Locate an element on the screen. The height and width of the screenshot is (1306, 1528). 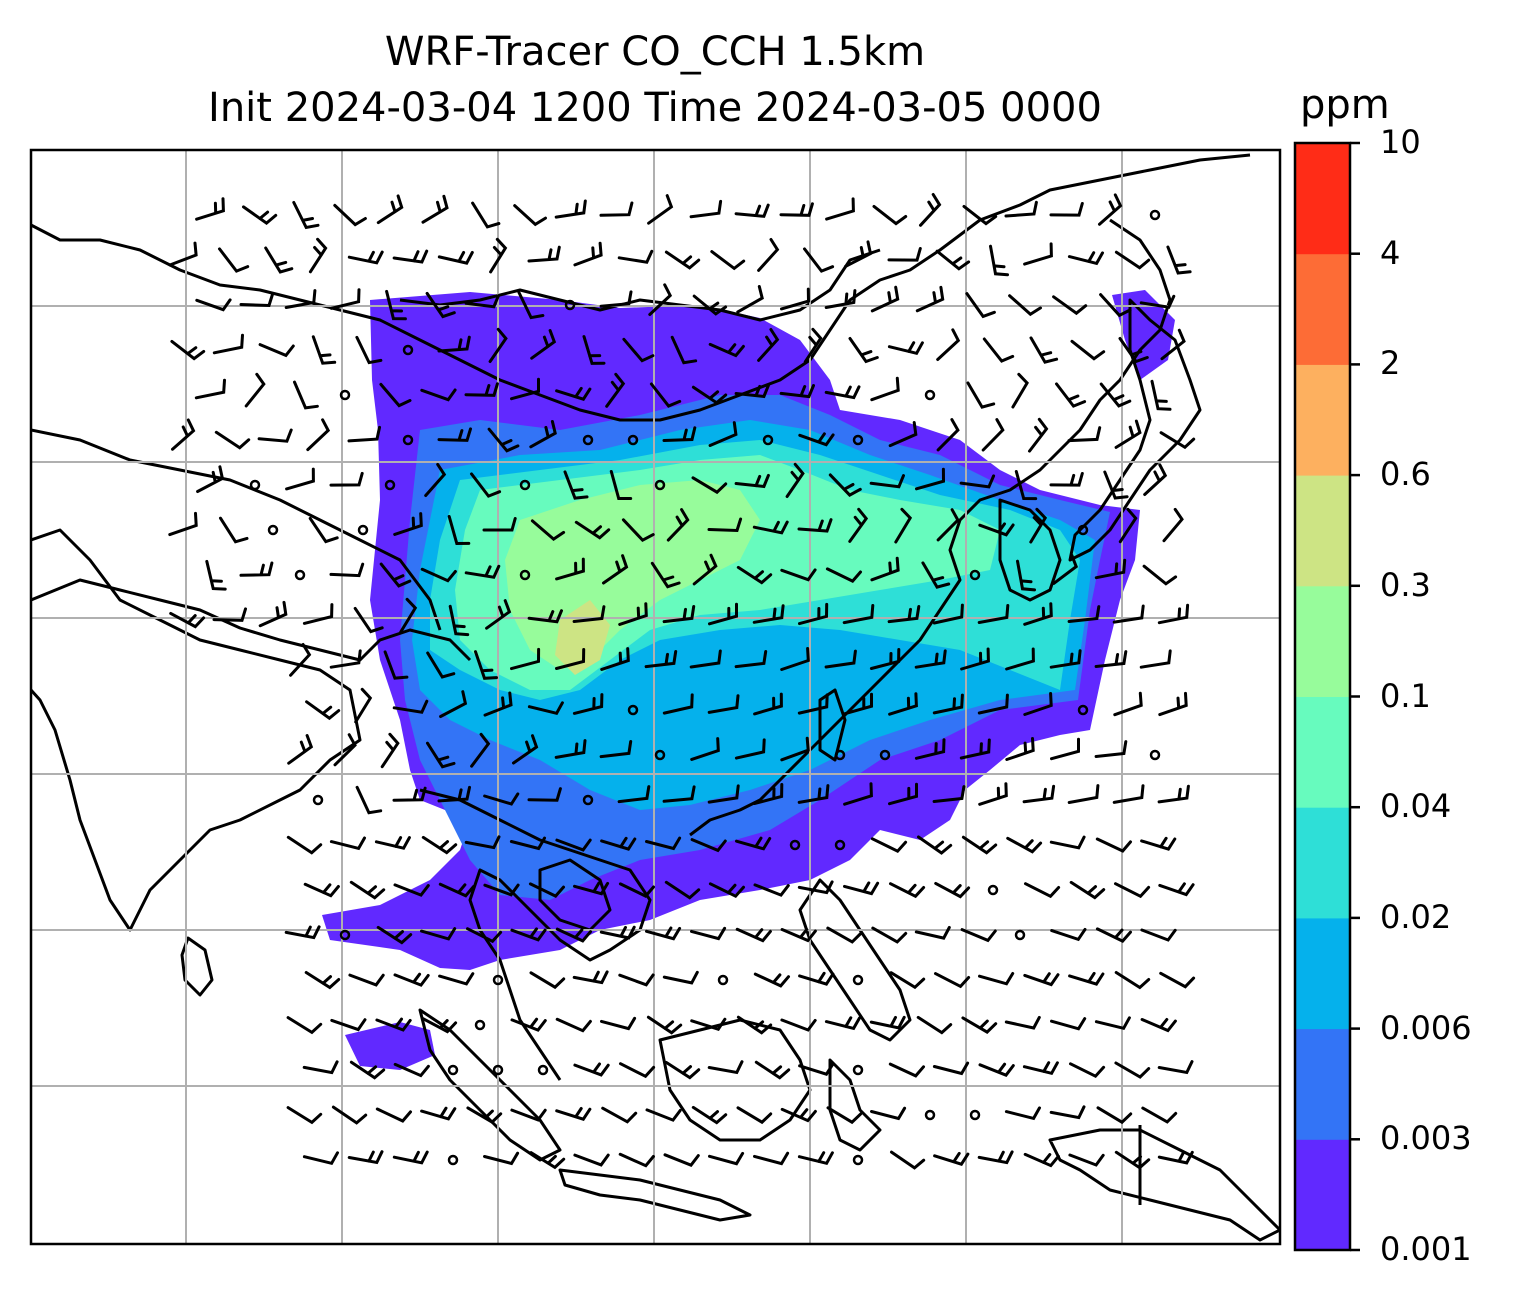
coast-borneo is located at coordinates (735, 1080).